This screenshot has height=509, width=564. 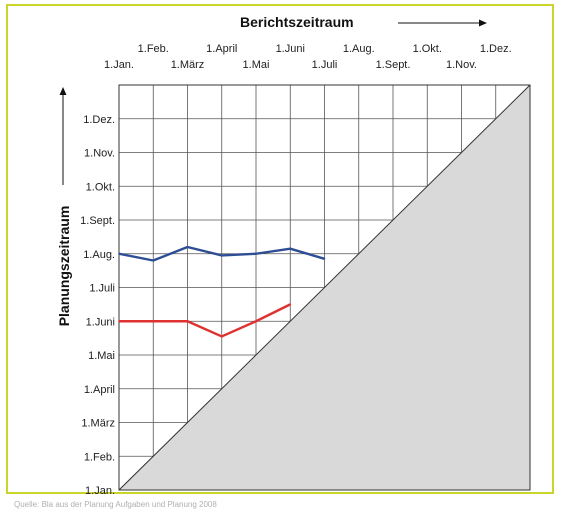 I want to click on x-tick-label: 1.Jan., so click(x=119, y=65).